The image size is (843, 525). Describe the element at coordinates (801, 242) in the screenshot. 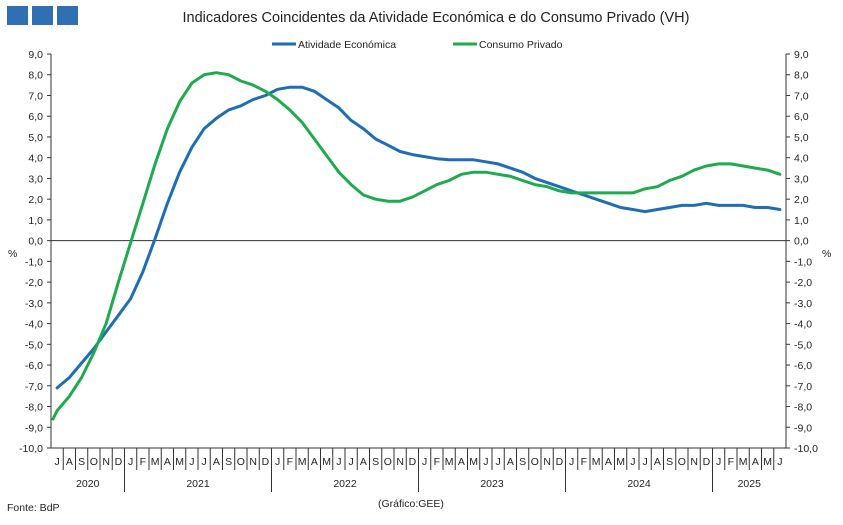

I see `y-tick-label-right: 0,0` at that location.